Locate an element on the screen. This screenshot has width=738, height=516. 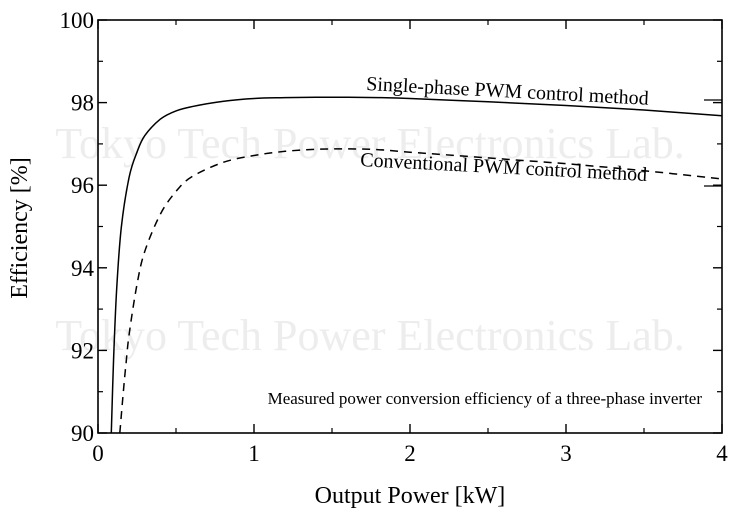
y-tick-label: 98 is located at coordinates (82, 103).